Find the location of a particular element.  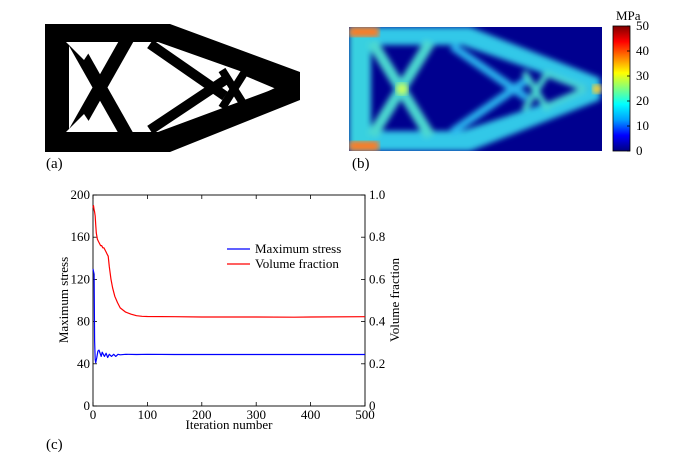

panel-a-label: (a) is located at coordinates (54, 164).